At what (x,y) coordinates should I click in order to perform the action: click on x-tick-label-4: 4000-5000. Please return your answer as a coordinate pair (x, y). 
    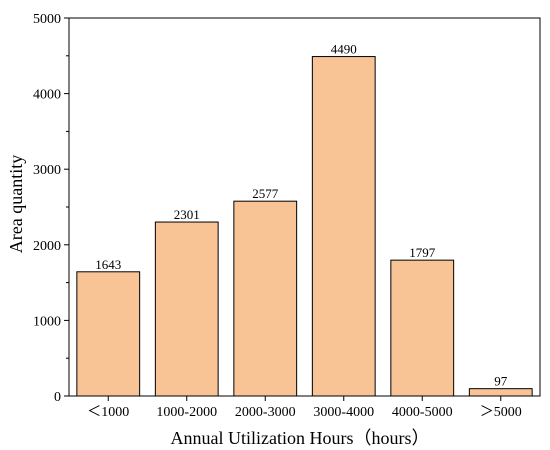
    Looking at the image, I should click on (422, 412).